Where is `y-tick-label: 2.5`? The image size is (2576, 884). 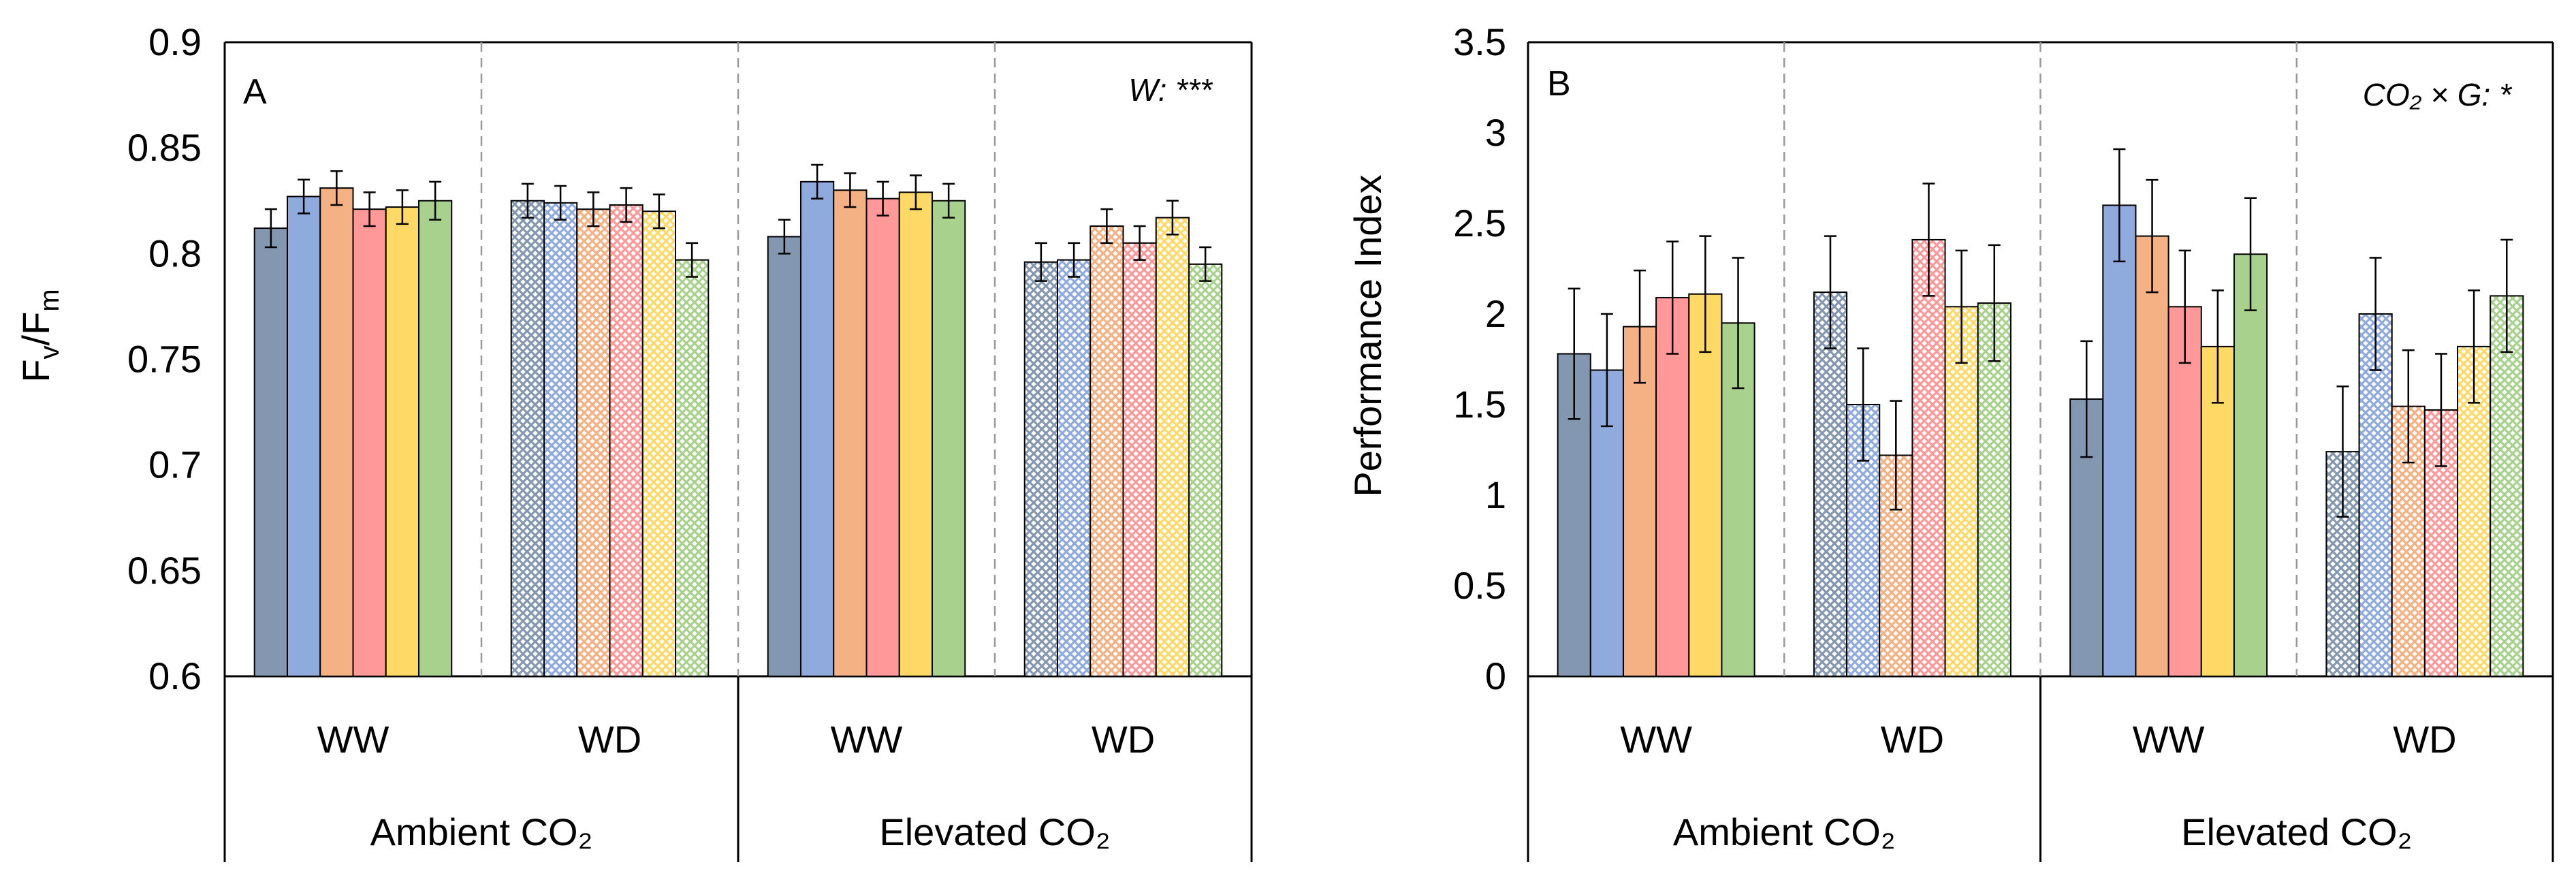 y-tick-label: 2.5 is located at coordinates (1479, 223).